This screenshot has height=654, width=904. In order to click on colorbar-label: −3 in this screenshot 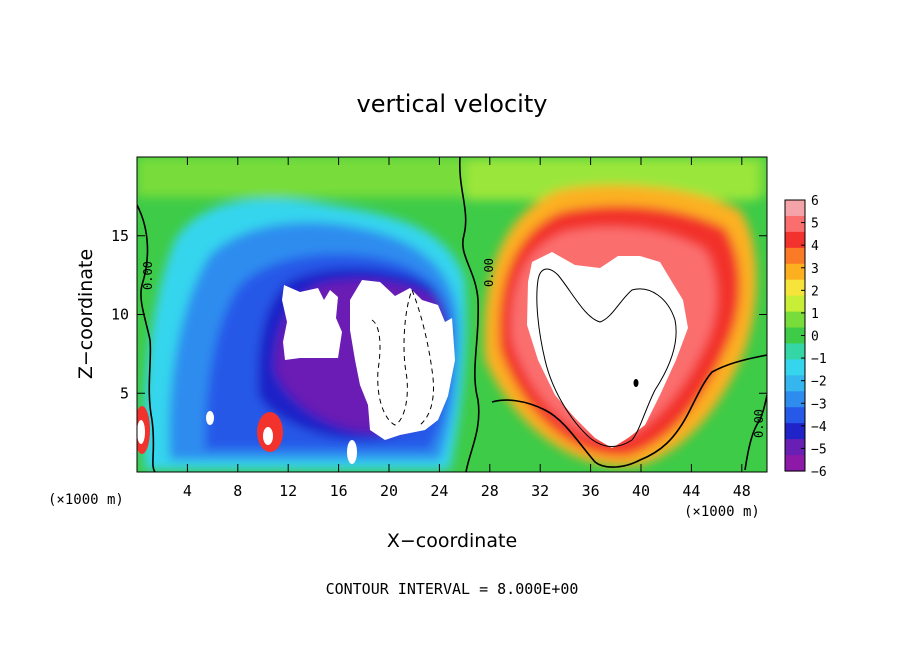, I will do `click(819, 404)`.